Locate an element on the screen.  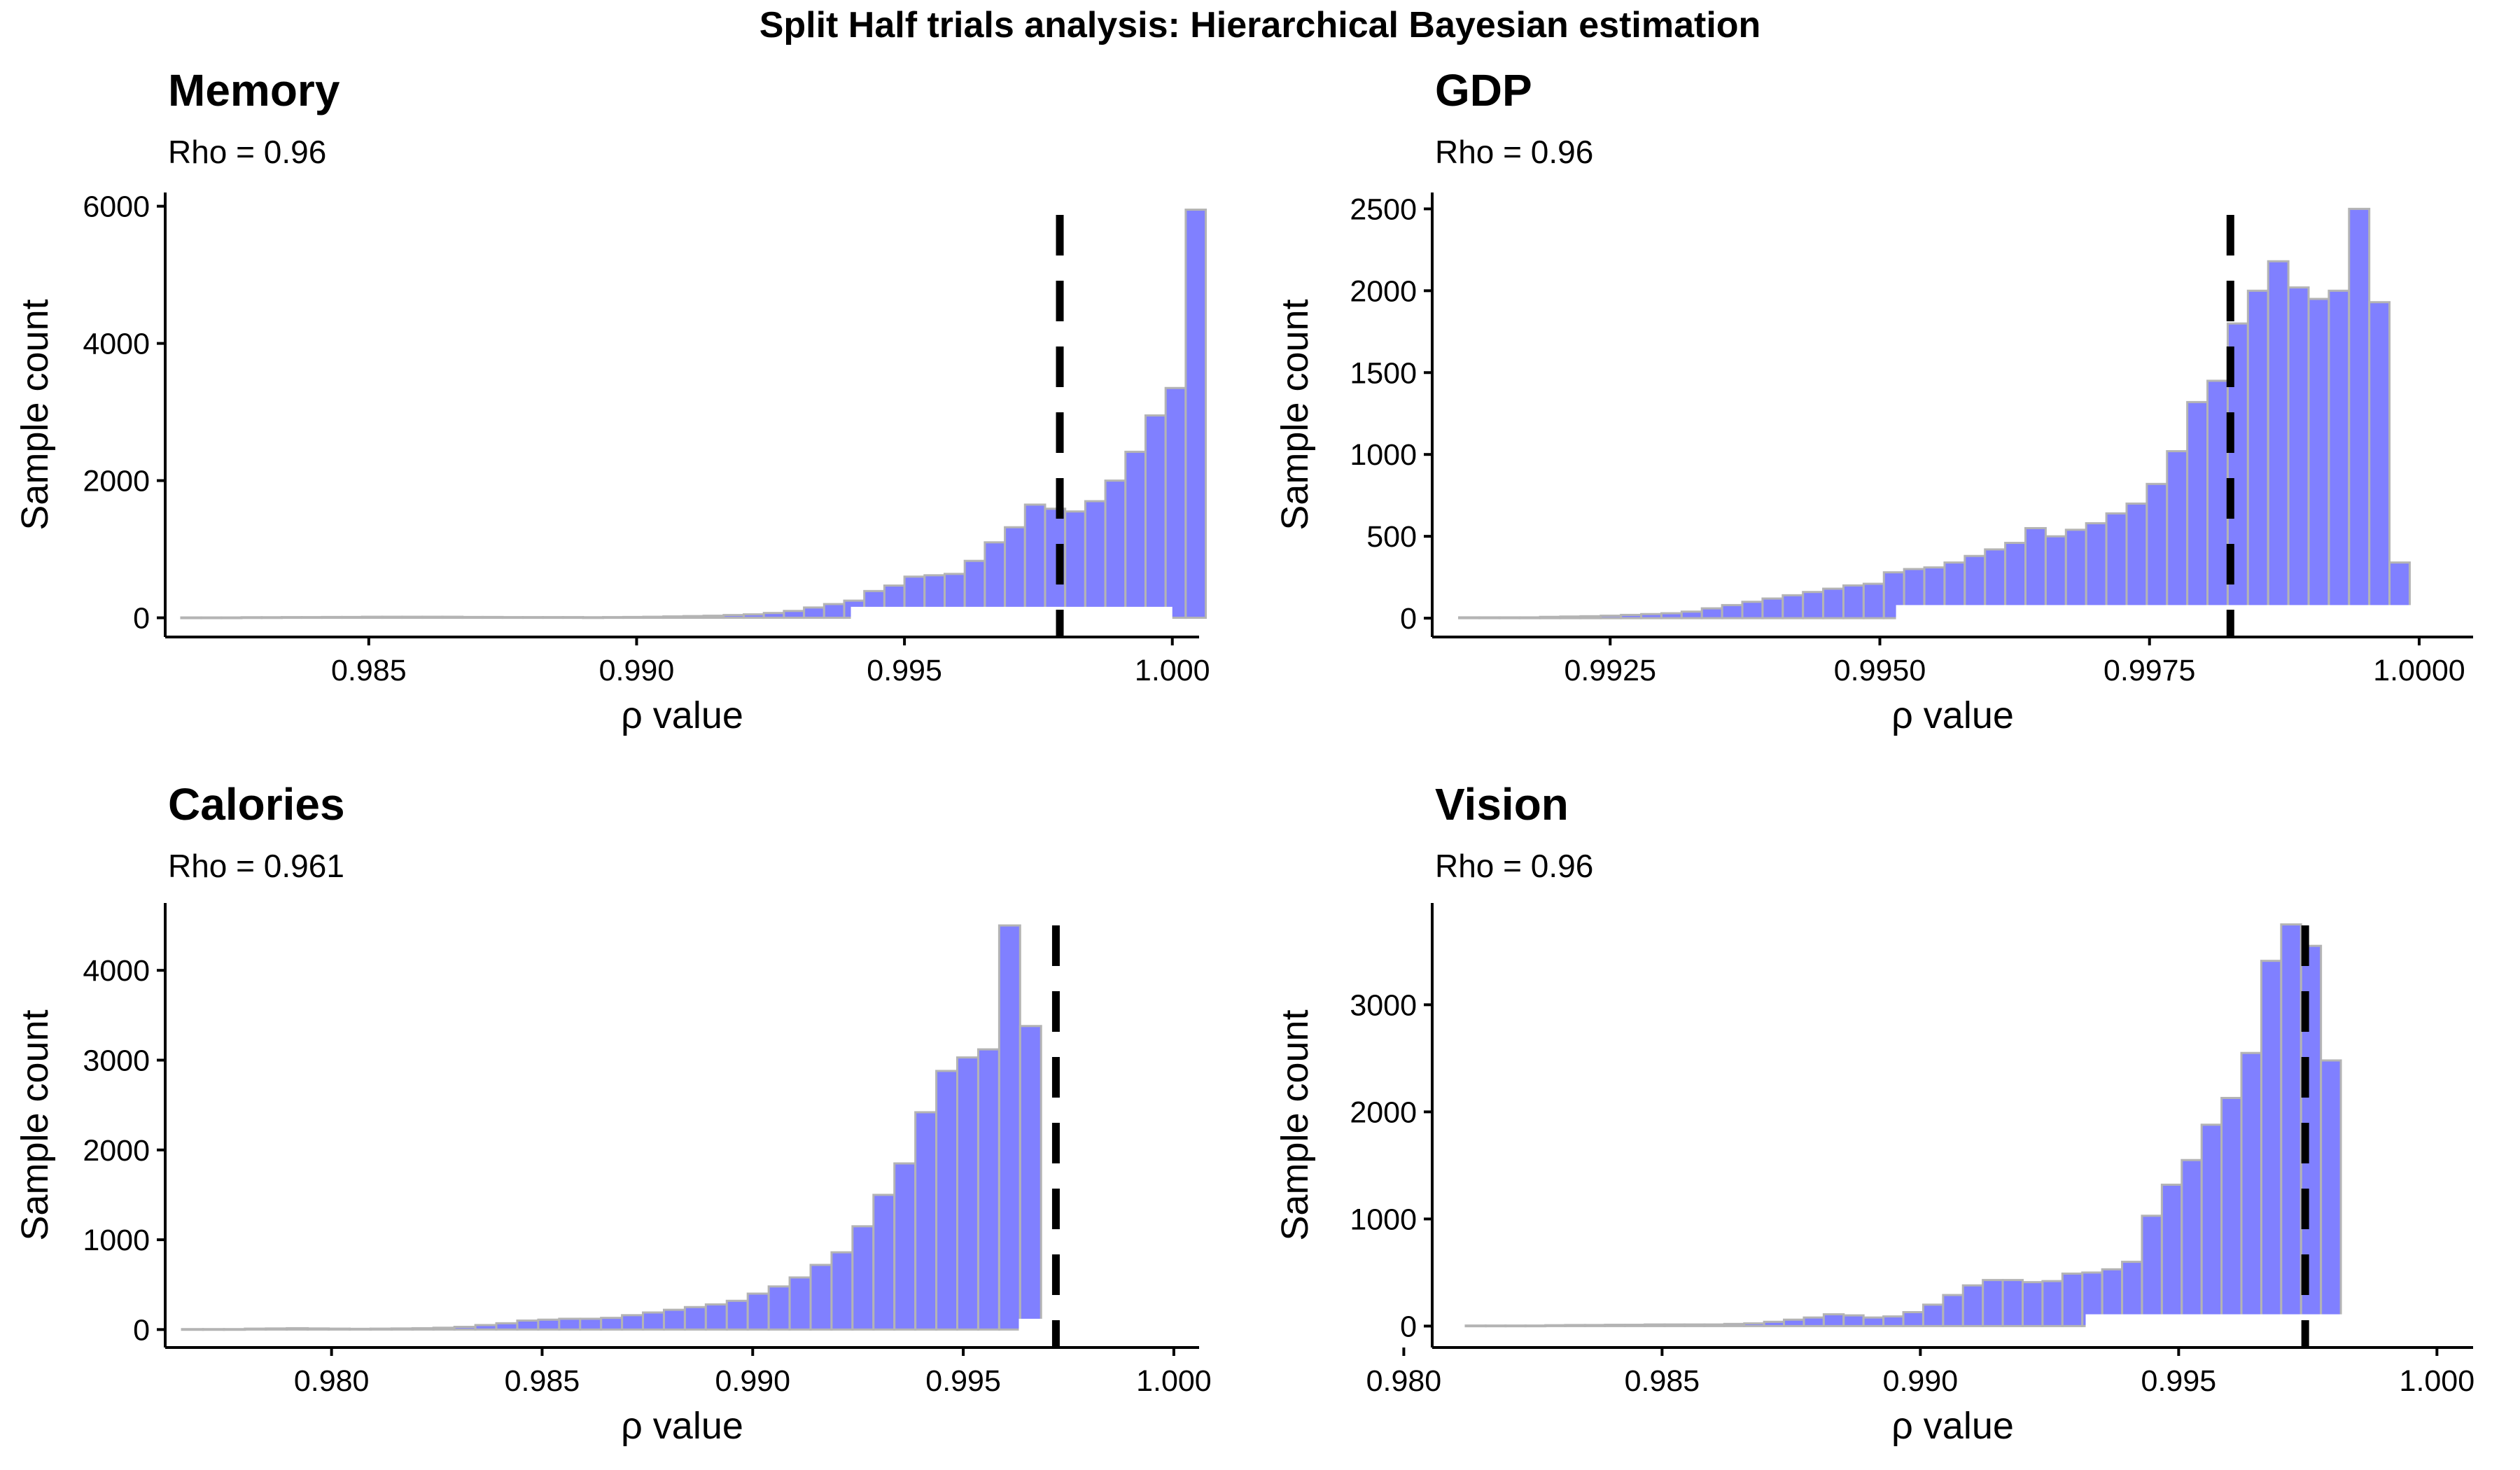
panel-title: GDP is located at coordinates (1483, 90).